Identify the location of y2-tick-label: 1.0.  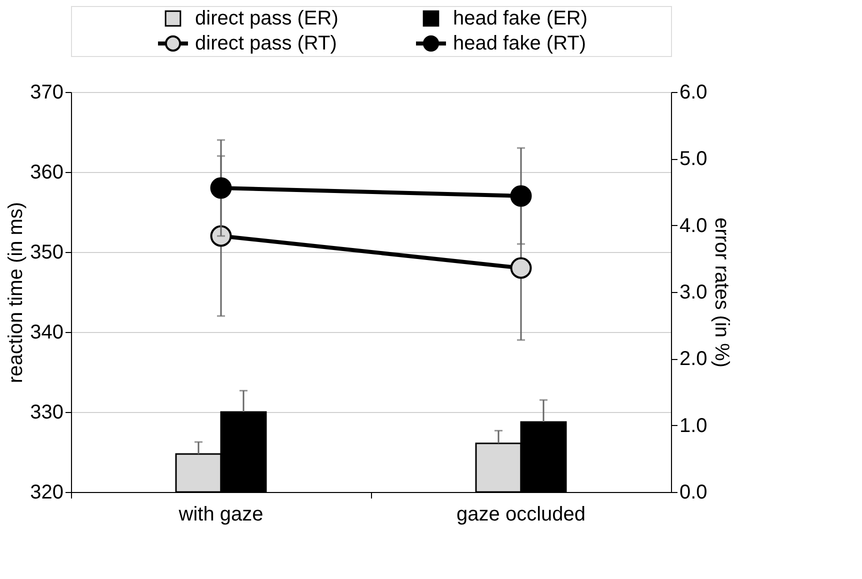
(694, 425).